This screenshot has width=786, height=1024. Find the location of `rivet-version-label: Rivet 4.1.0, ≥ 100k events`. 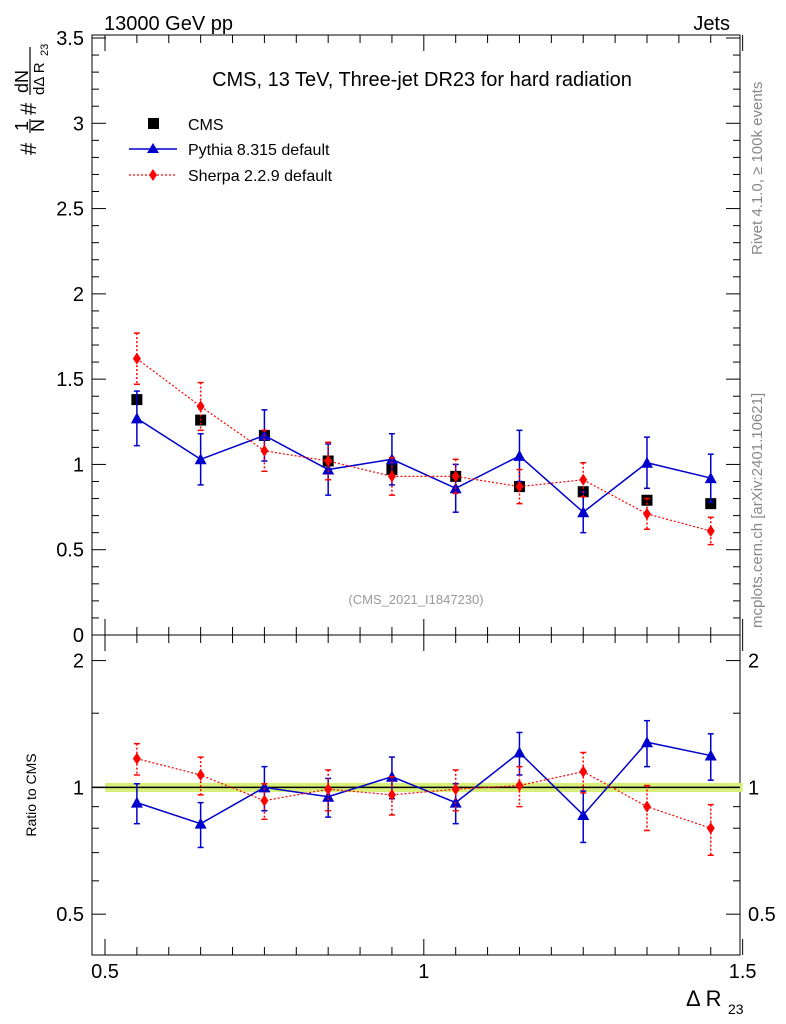

rivet-version-label: Rivet 4.1.0, ≥ 100k events is located at coordinates (757, 168).